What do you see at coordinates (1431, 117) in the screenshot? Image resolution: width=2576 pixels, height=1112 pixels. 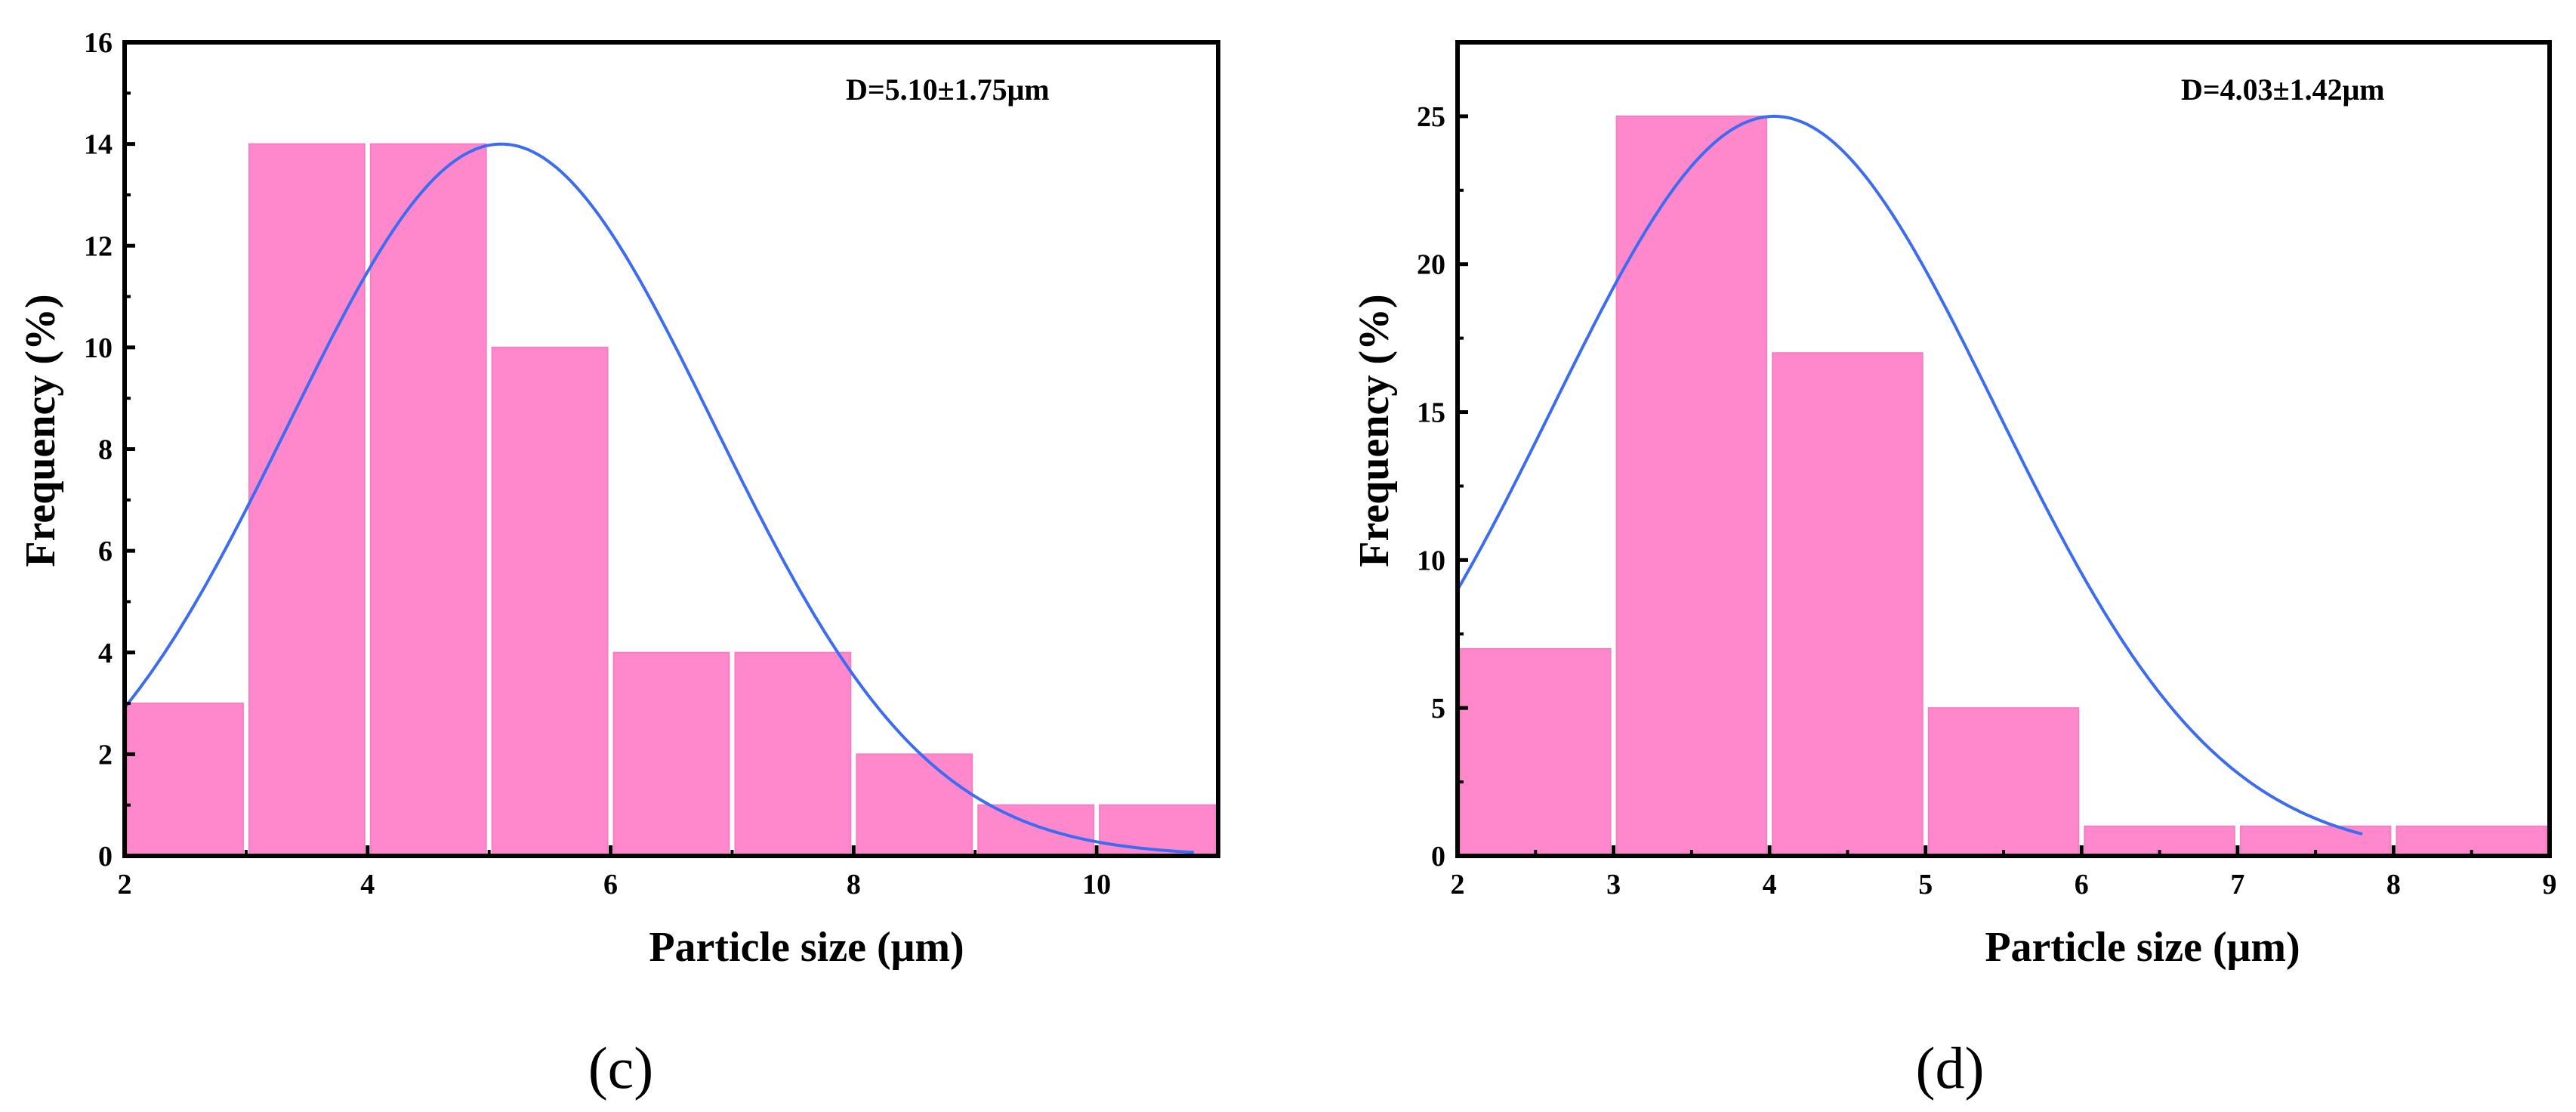 I see `y-tick-label-d-5: 25` at bounding box center [1431, 117].